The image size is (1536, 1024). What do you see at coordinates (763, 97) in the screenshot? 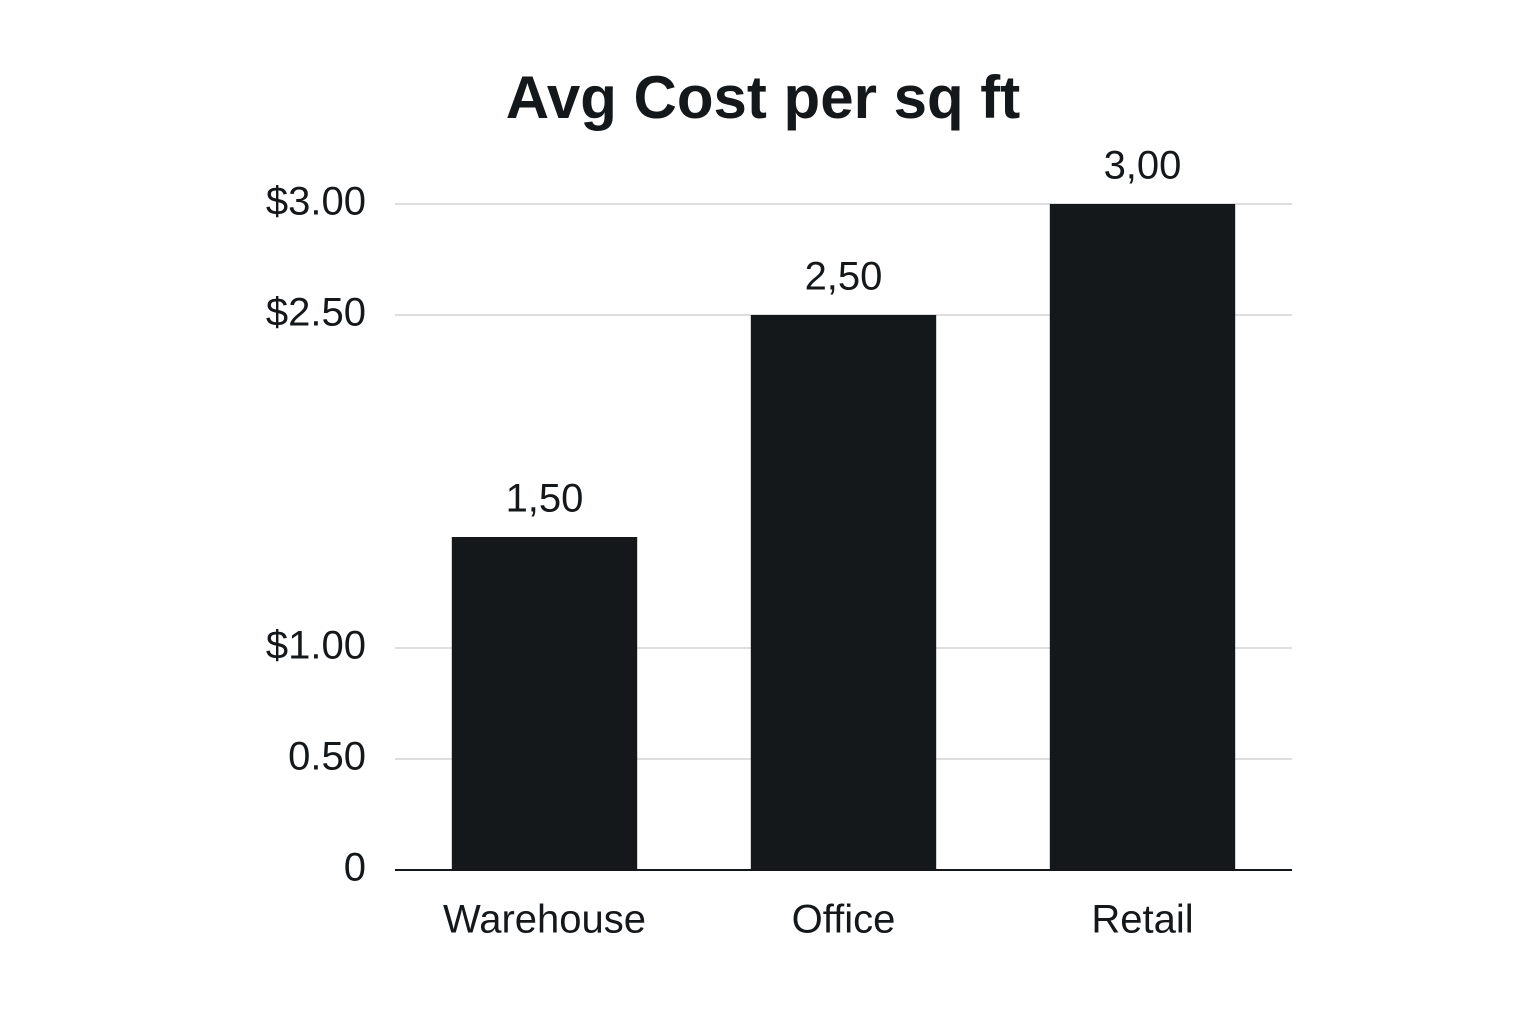
I see `chart-title: Avg Cost per sq ft` at bounding box center [763, 97].